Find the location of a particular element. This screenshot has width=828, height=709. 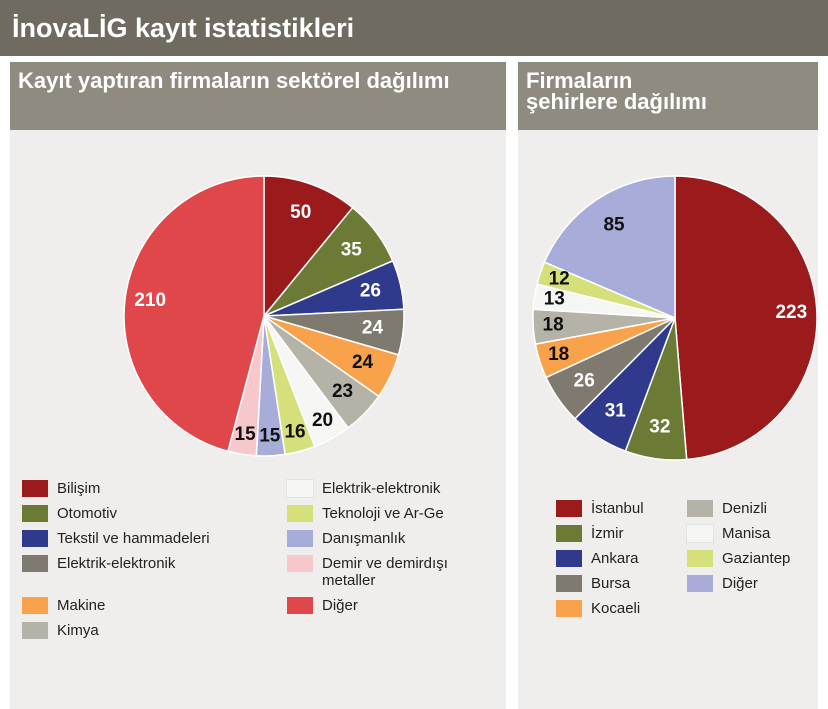

legend-item: Denizli is located at coordinates (757, 508).